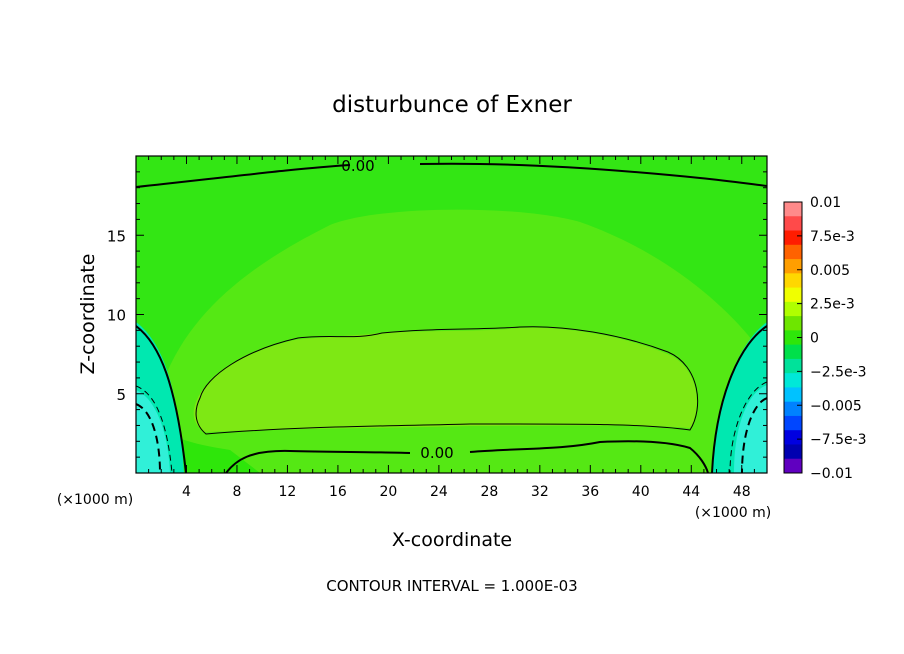  I want to click on contour-interval-note: CONTOUR INTERVAL = 1.000E-03, so click(451, 586).